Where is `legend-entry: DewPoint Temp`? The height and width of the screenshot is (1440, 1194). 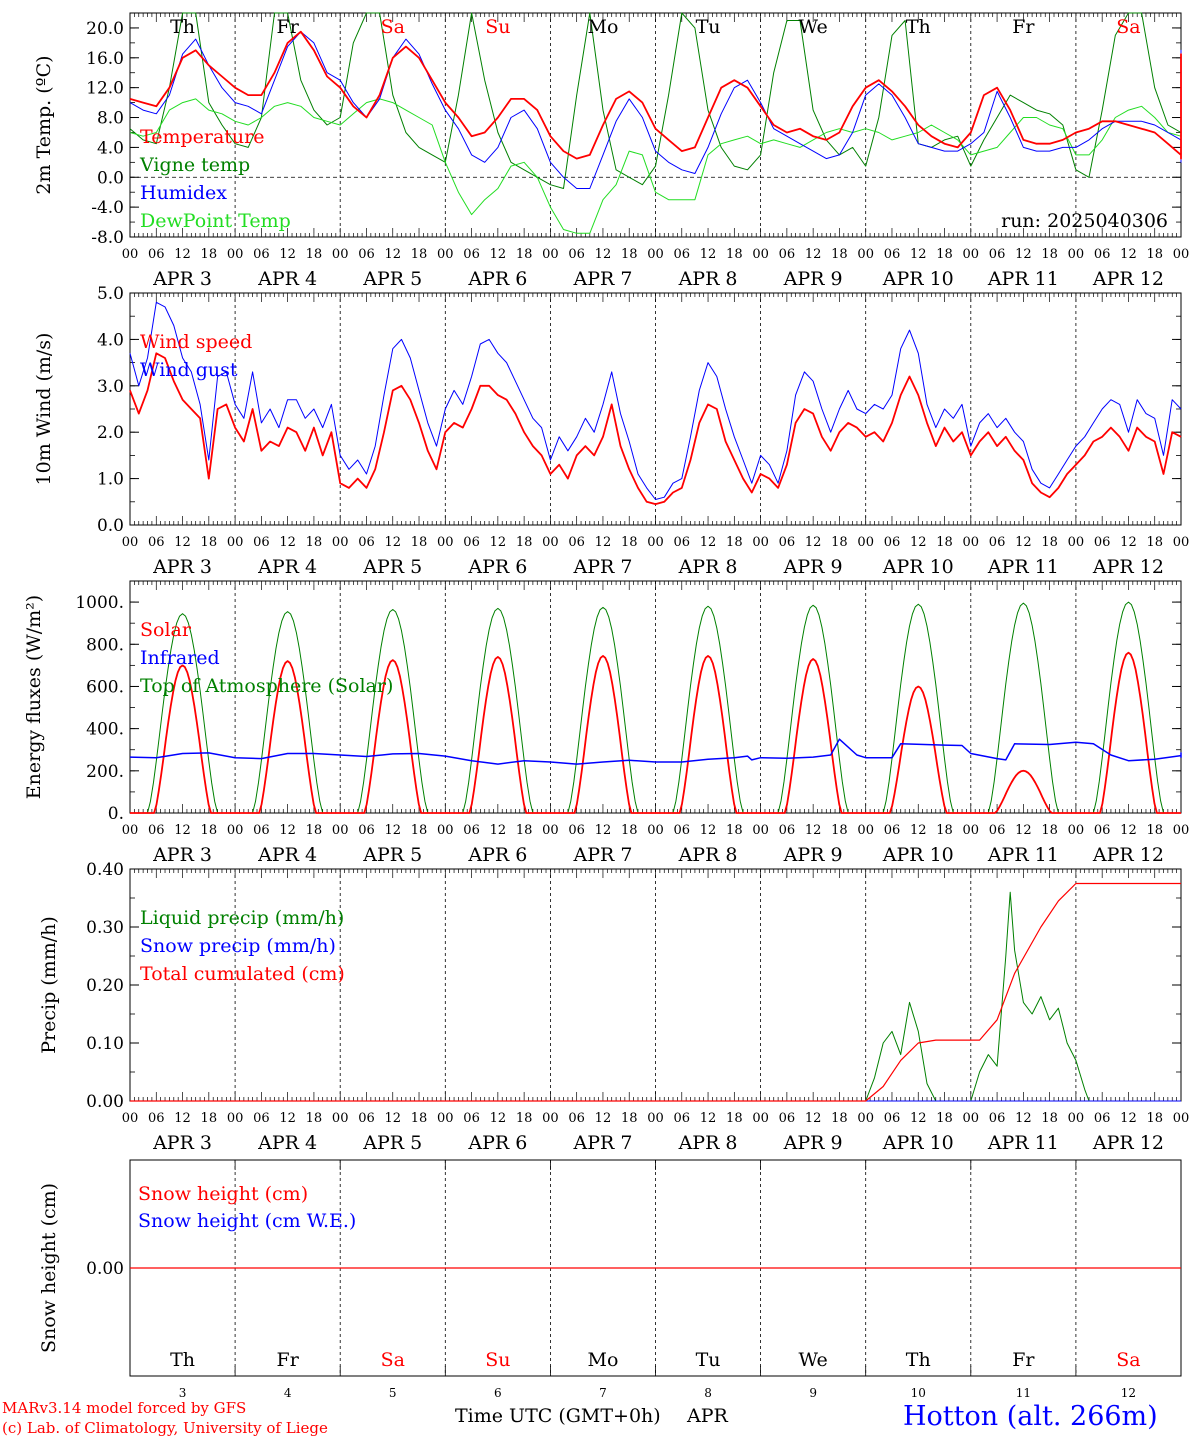 legend-entry: DewPoint Temp is located at coordinates (215, 221).